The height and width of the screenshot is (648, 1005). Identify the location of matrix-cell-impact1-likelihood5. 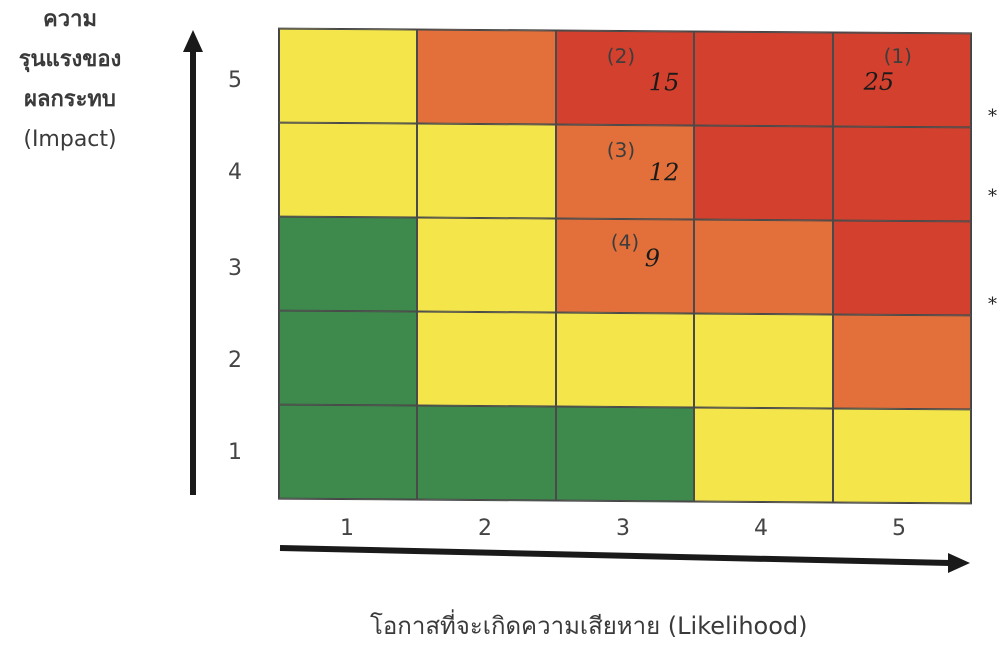
(901, 456).